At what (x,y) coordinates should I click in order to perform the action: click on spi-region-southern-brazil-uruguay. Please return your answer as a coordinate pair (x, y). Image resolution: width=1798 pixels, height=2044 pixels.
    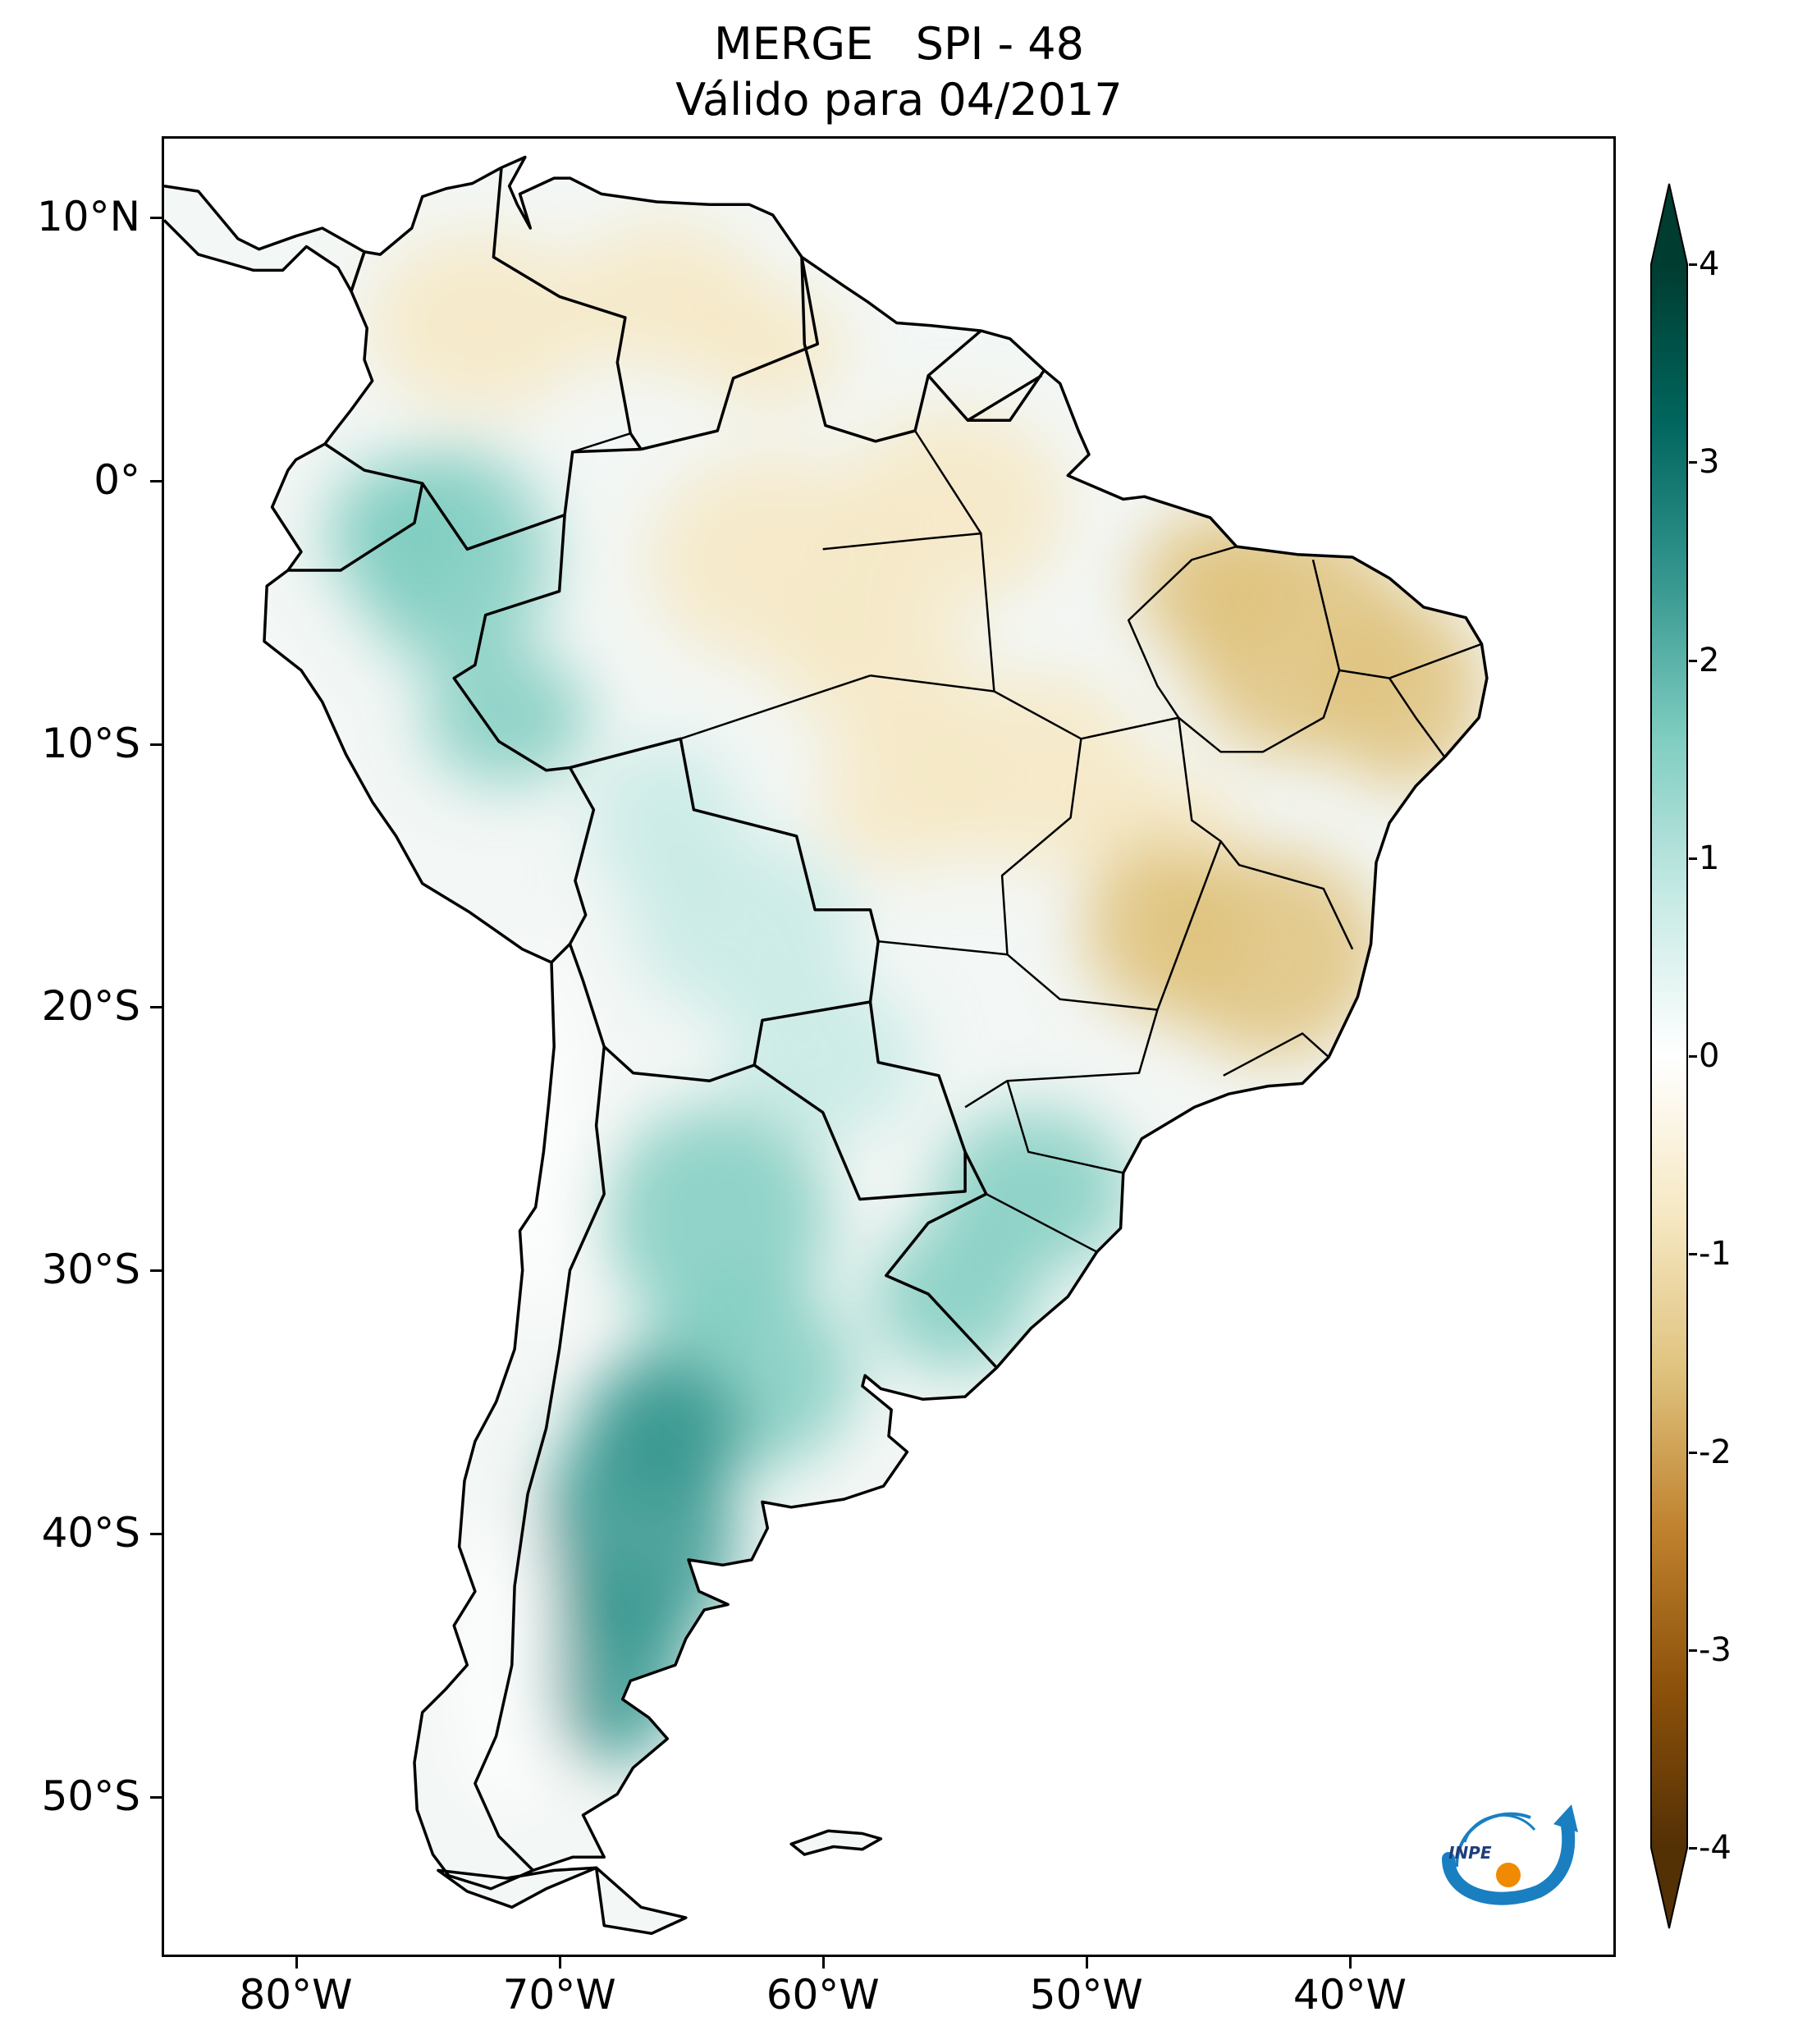
    Looking at the image, I should click on (954, 1297).